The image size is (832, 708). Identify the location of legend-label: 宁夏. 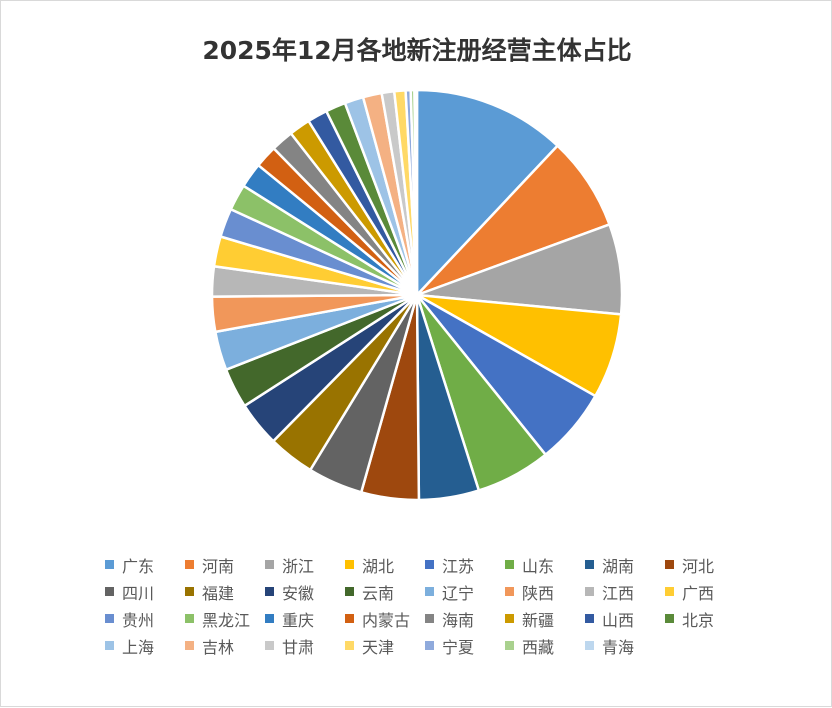
(458, 647).